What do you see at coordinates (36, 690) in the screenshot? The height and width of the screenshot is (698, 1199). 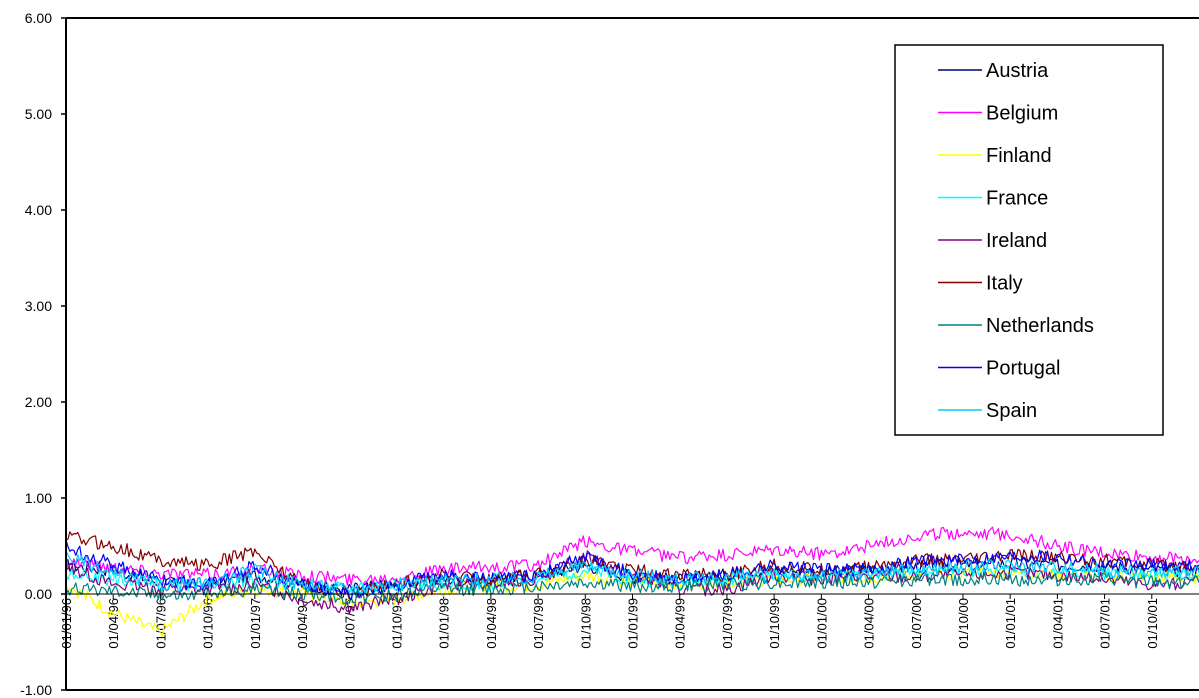 I see `y-tick-label: -1.00` at bounding box center [36, 690].